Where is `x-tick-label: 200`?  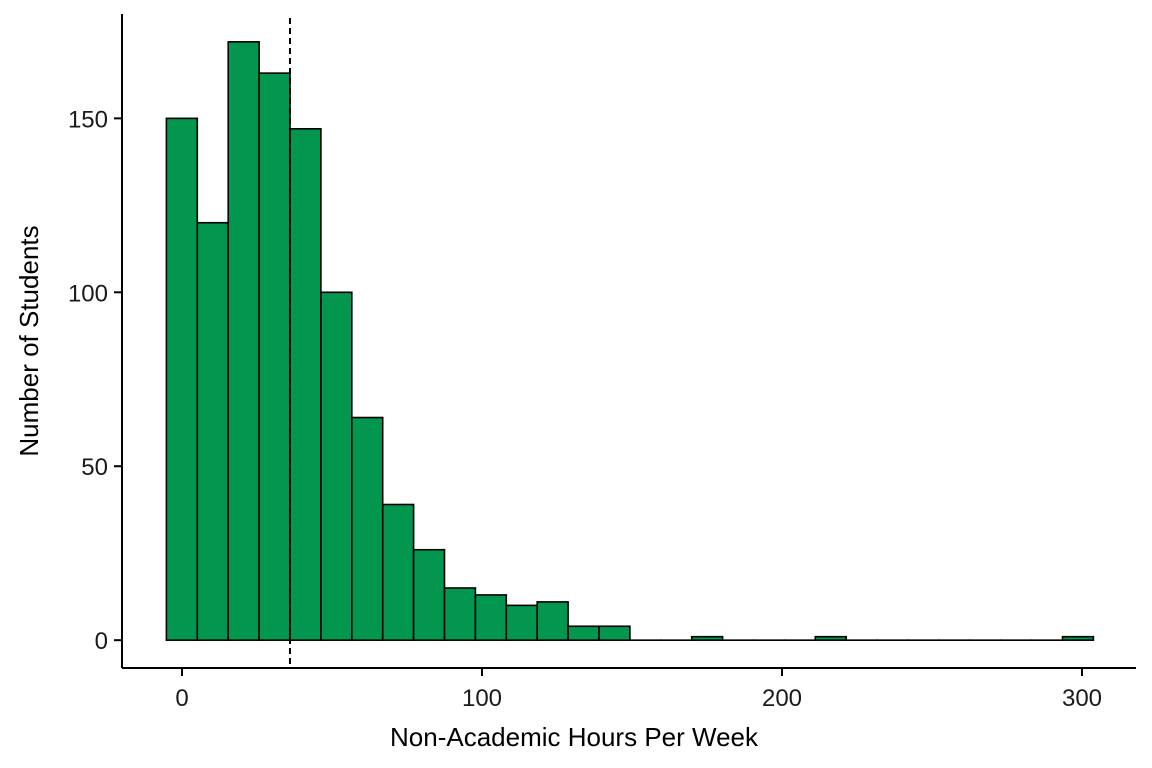 x-tick-label: 200 is located at coordinates (782, 698).